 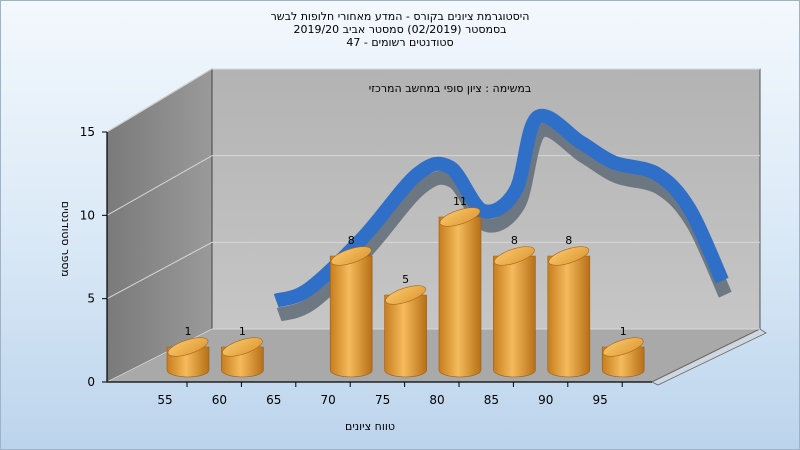 What do you see at coordinates (382, 400) in the screenshot?
I see `x-tick-label: 75` at bounding box center [382, 400].